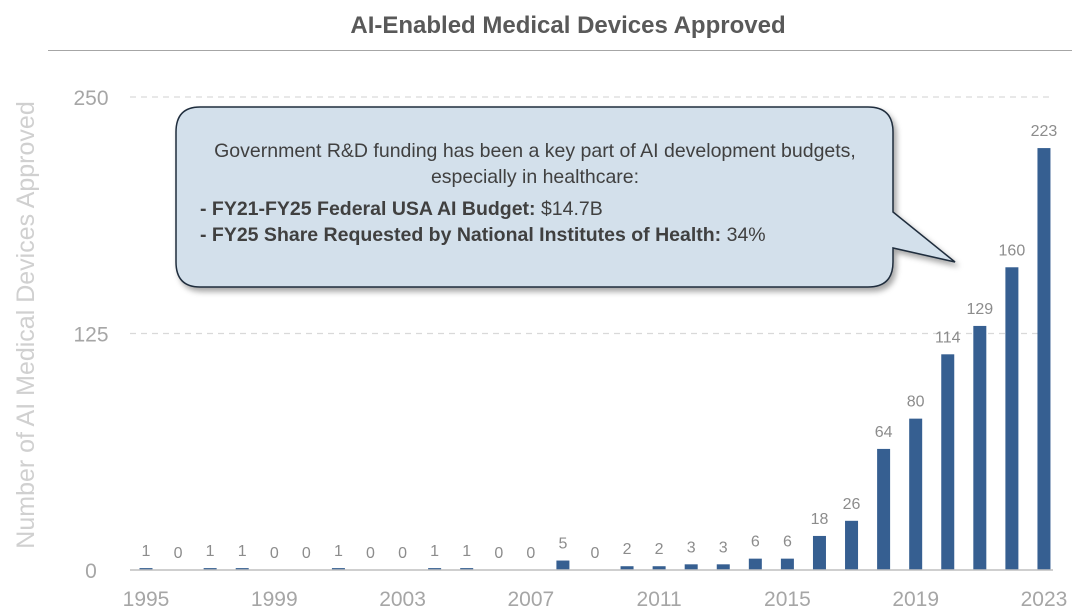  What do you see at coordinates (820, 519) in the screenshot?
I see `data-label-2016: 18` at bounding box center [820, 519].